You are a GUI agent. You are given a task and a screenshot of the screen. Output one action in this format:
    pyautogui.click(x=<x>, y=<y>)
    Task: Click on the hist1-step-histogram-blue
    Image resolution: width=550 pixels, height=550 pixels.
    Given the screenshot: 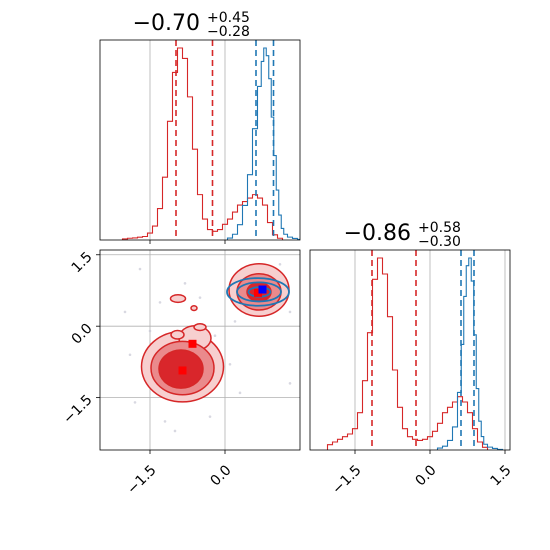 What is the action you would take?
    pyautogui.click(x=263, y=143)
    